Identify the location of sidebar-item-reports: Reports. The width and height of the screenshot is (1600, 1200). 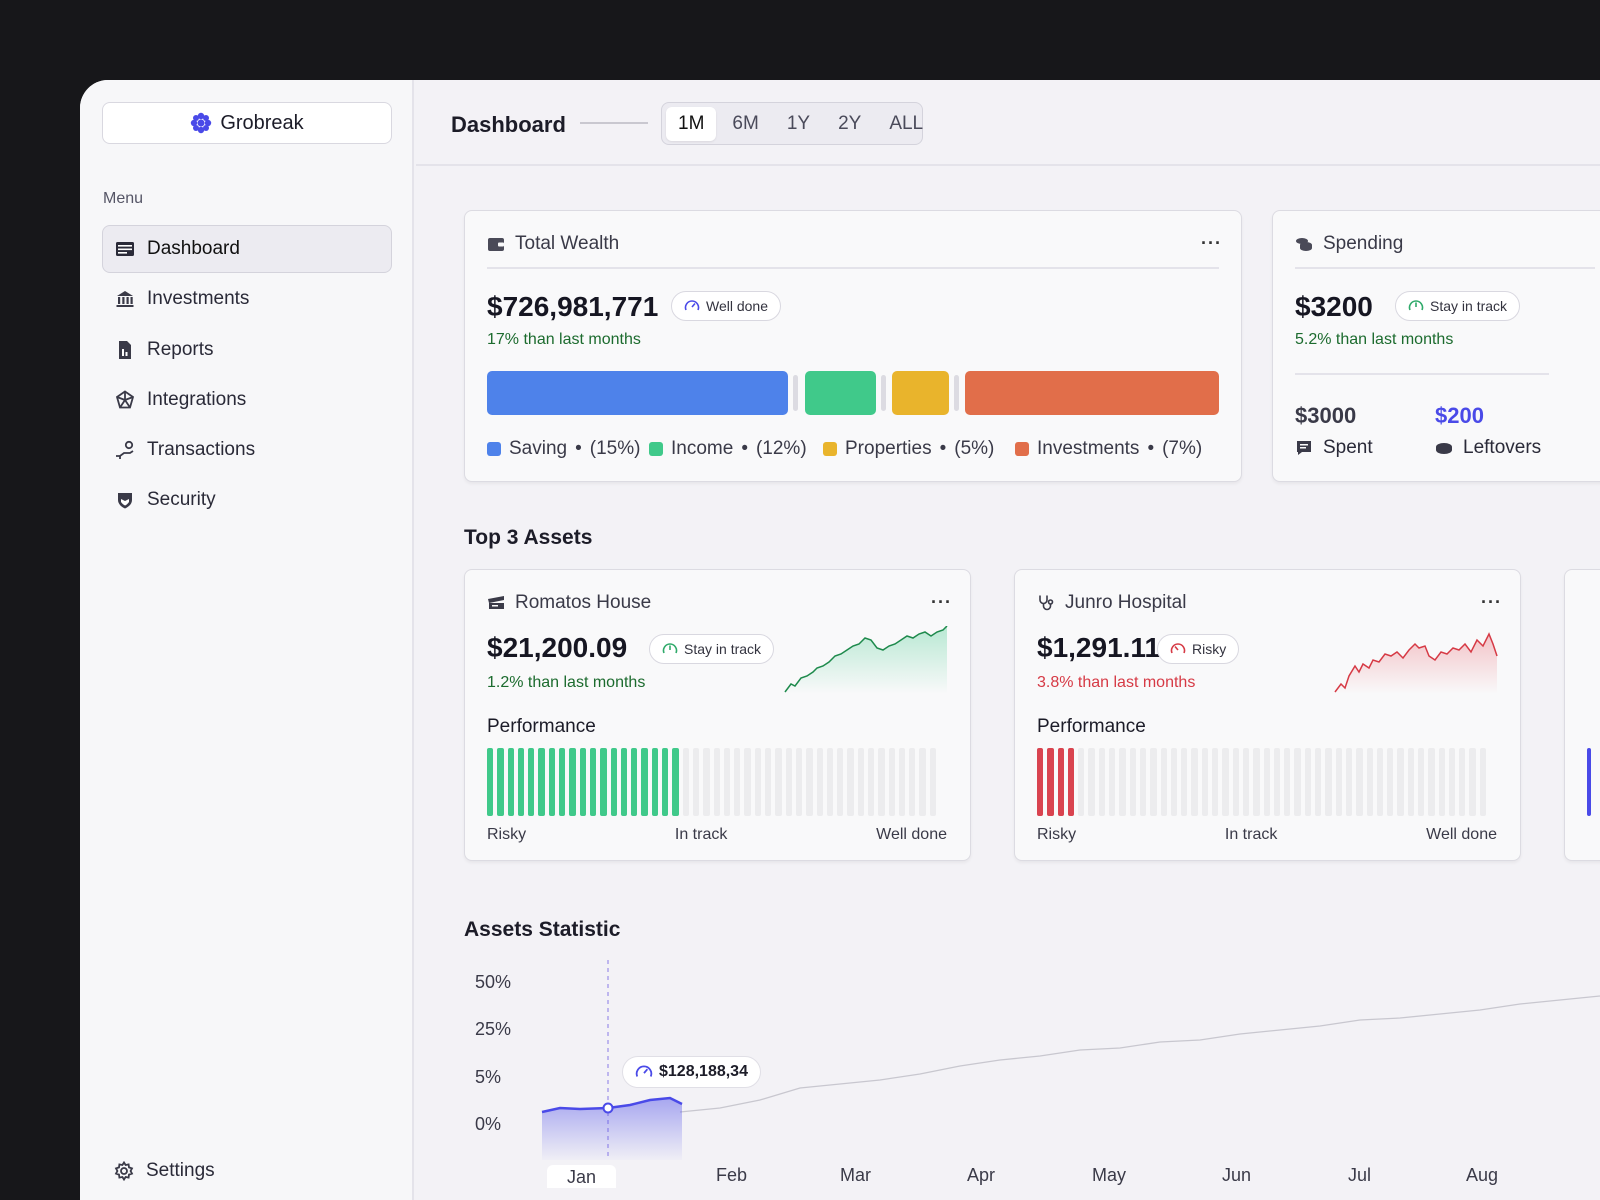
(247, 350).